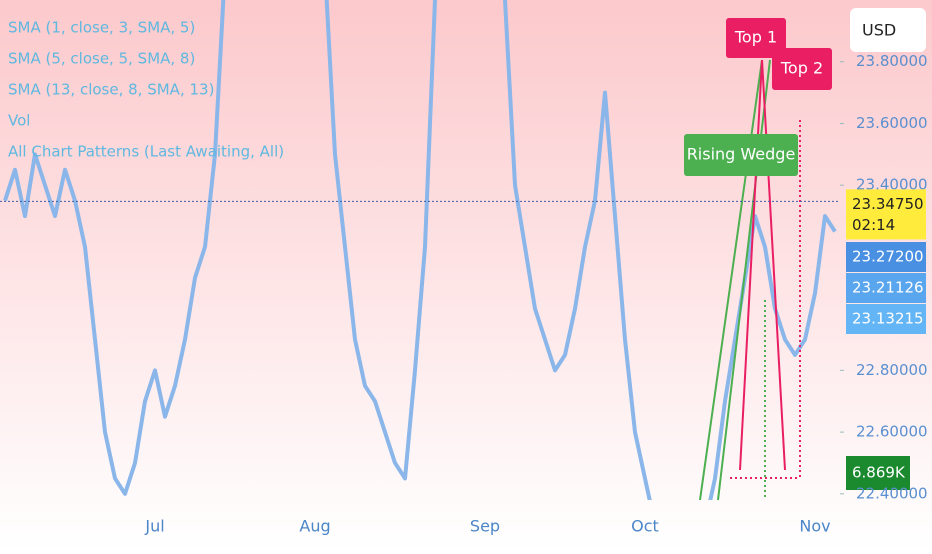 This screenshot has height=554, width=932. What do you see at coordinates (873, 225) in the screenshot?
I see `countdown: 02:14` at bounding box center [873, 225].